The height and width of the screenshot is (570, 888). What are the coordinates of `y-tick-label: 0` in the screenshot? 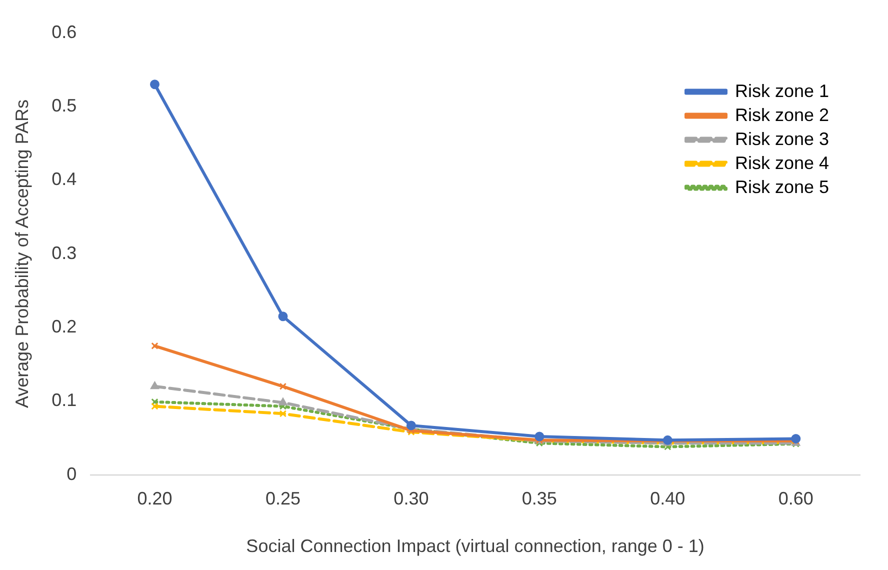 It's located at (71, 474).